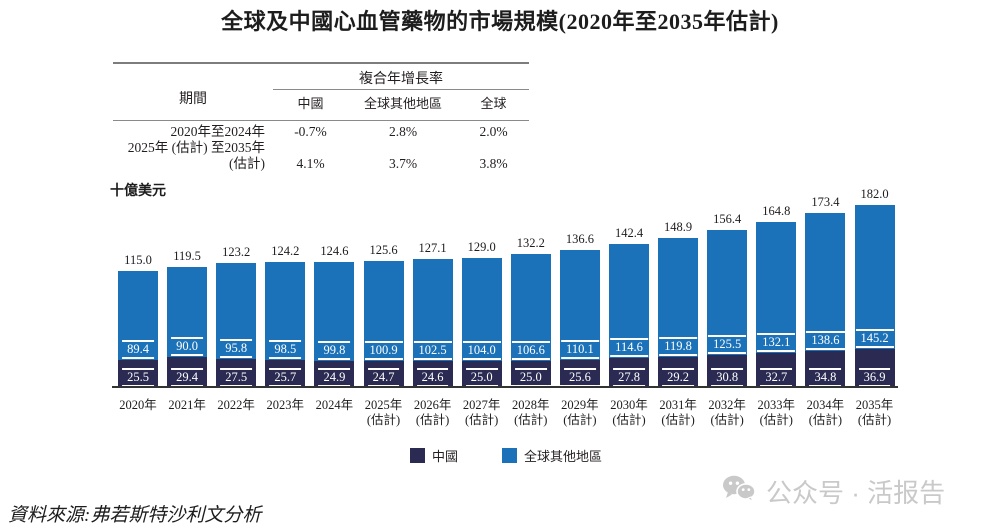 The image size is (1000, 532). I want to click on bar-group: 173.4 138.6 34.8, so click(825, 291).